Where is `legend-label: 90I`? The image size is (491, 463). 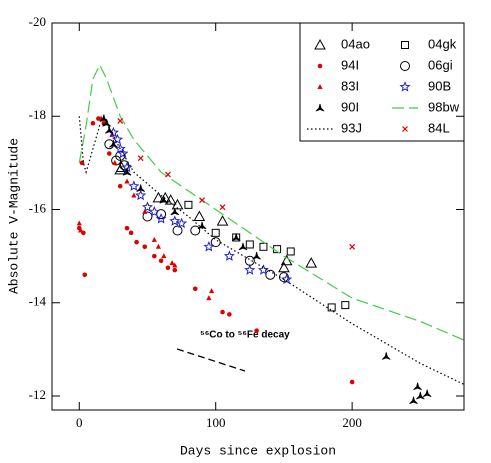
legend-label: 90I is located at coordinates (350, 106).